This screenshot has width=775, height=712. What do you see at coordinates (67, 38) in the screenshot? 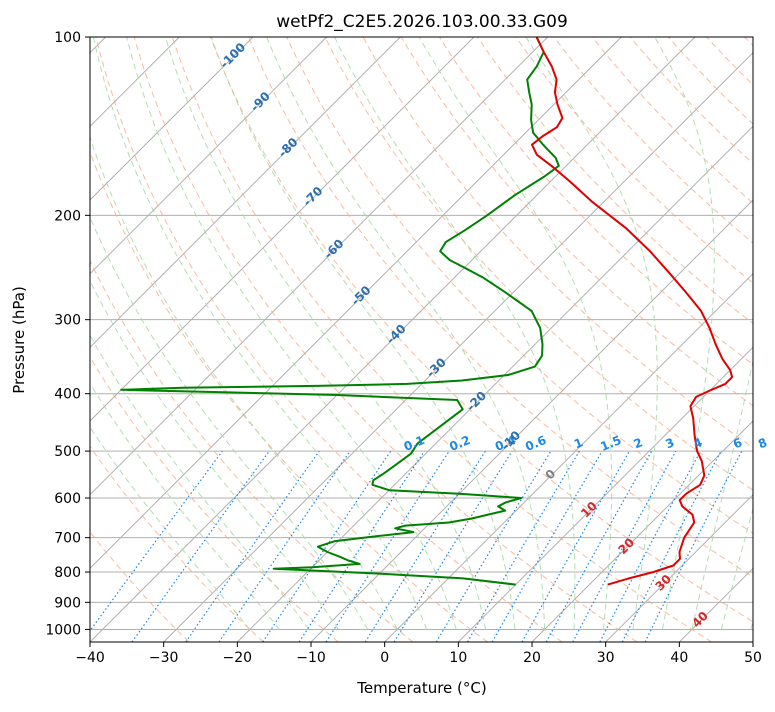
I see `y-tick-label: 100` at bounding box center [67, 38].